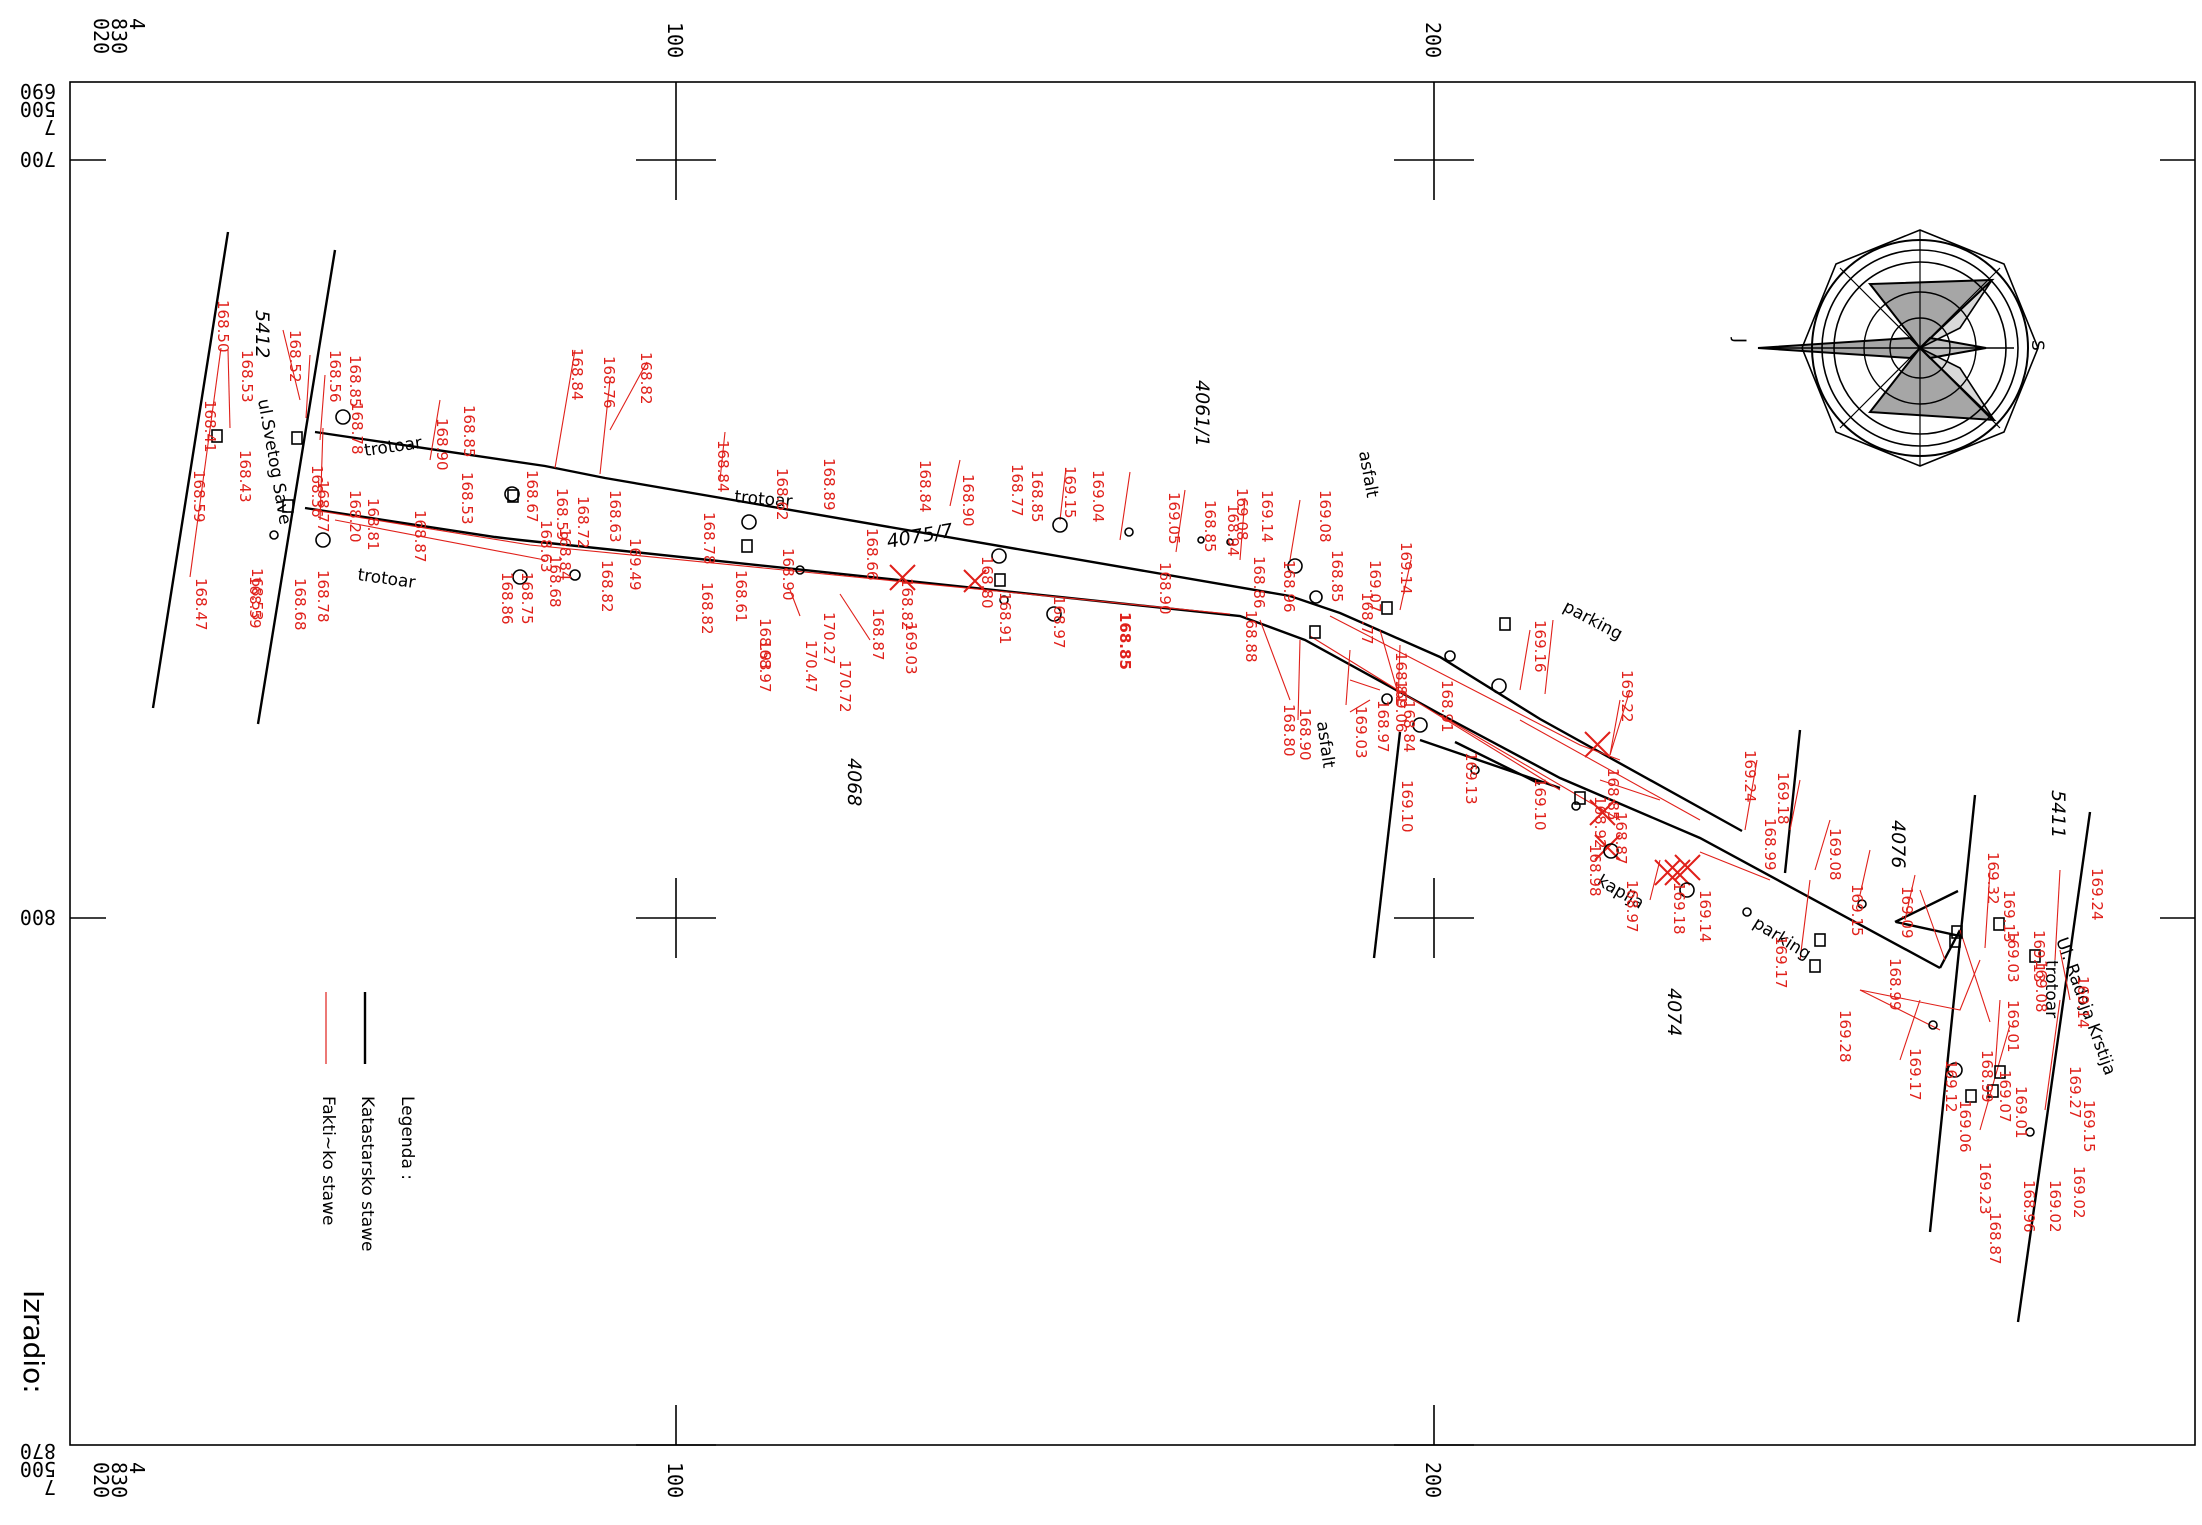 This screenshot has height=1525, width=2202. What do you see at coordinates (245, 476) in the screenshot?
I see `elevation-label: 168.43` at bounding box center [245, 476].